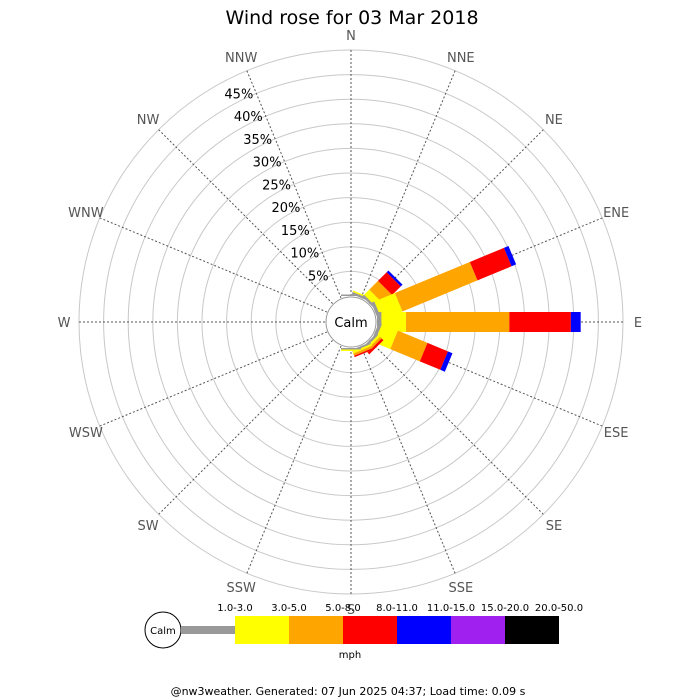 The height and width of the screenshot is (700, 700). I want to click on ring-label: 30%, so click(267, 163).